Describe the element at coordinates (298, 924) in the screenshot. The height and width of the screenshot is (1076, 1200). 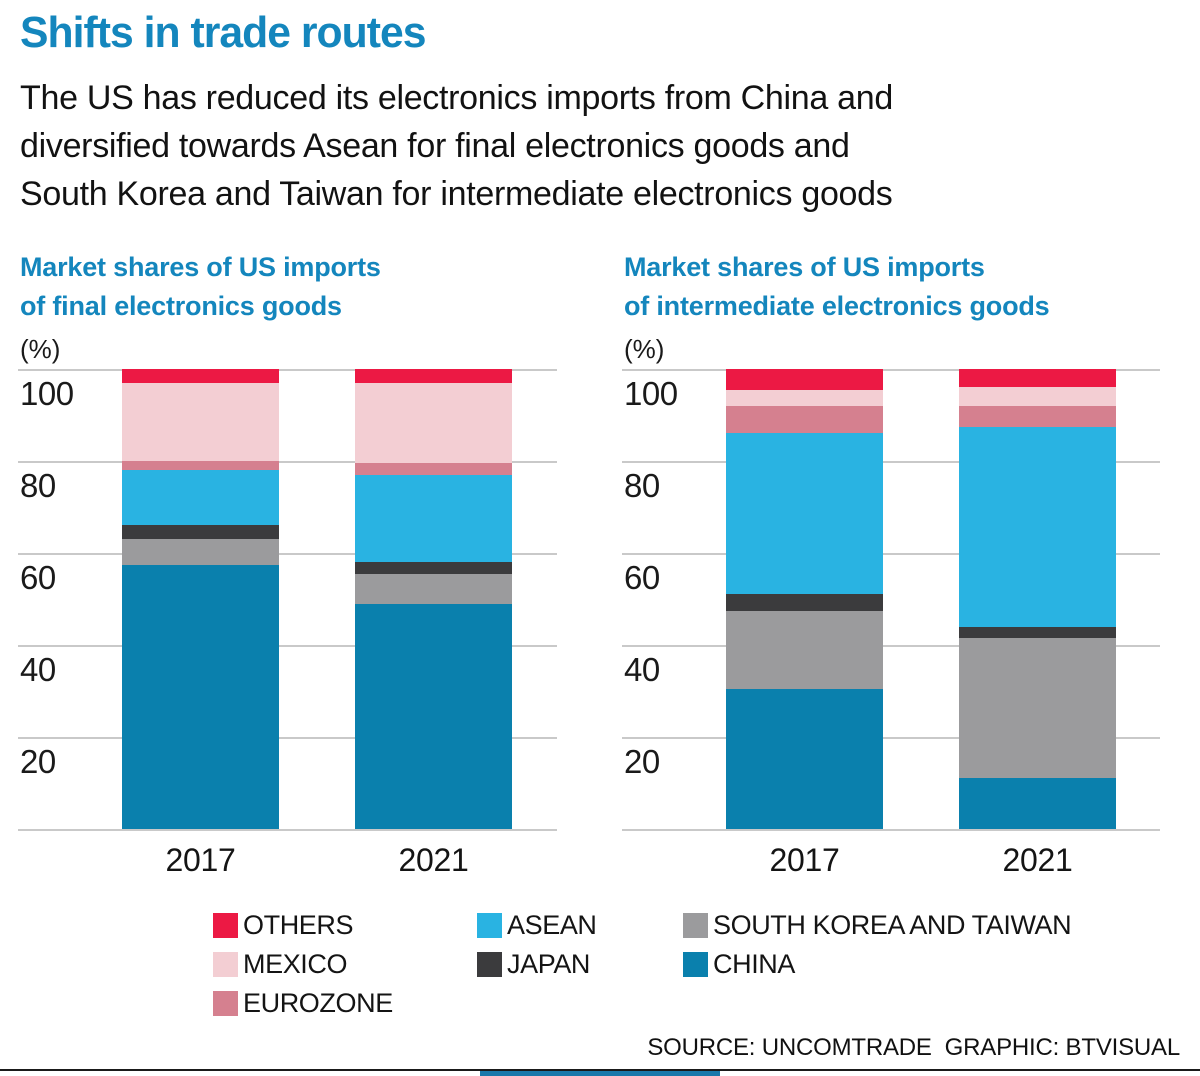
I see `legend-label-others: OTHERS` at that location.